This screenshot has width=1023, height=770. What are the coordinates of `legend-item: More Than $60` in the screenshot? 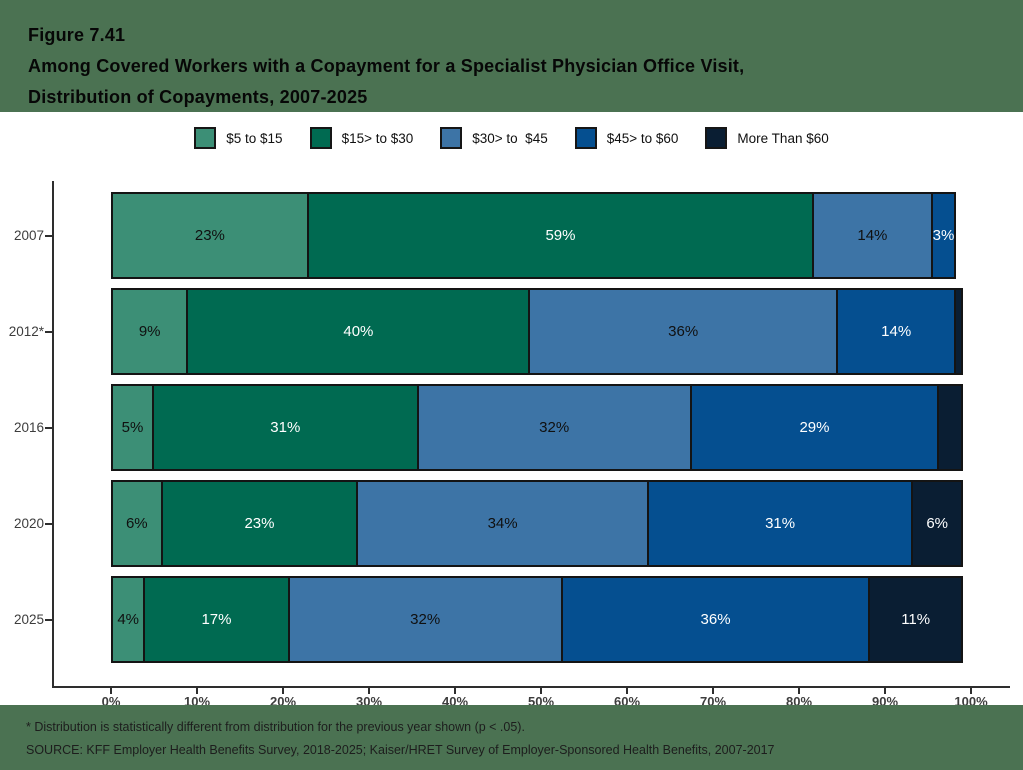 It's located at (767, 138).